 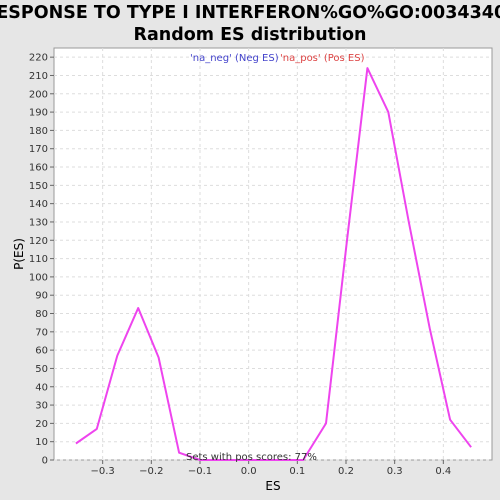 I want to click on y-axis-label: P(ES), so click(x=19, y=254).